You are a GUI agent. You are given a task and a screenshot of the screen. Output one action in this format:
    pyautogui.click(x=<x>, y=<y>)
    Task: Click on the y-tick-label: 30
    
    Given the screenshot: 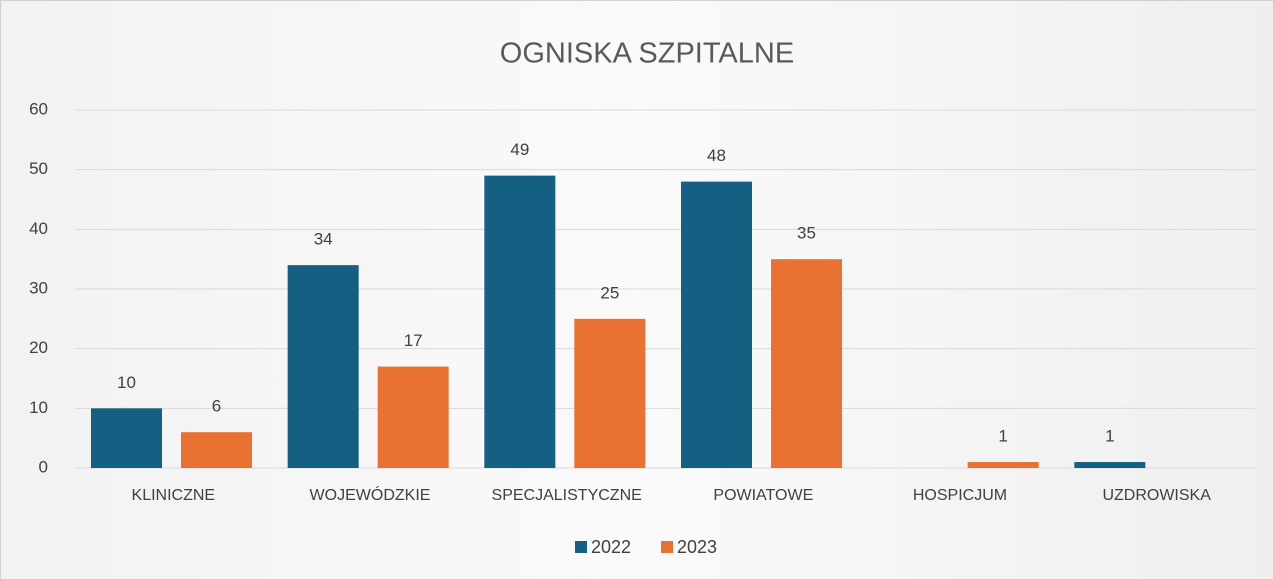 What is the action you would take?
    pyautogui.click(x=38, y=287)
    